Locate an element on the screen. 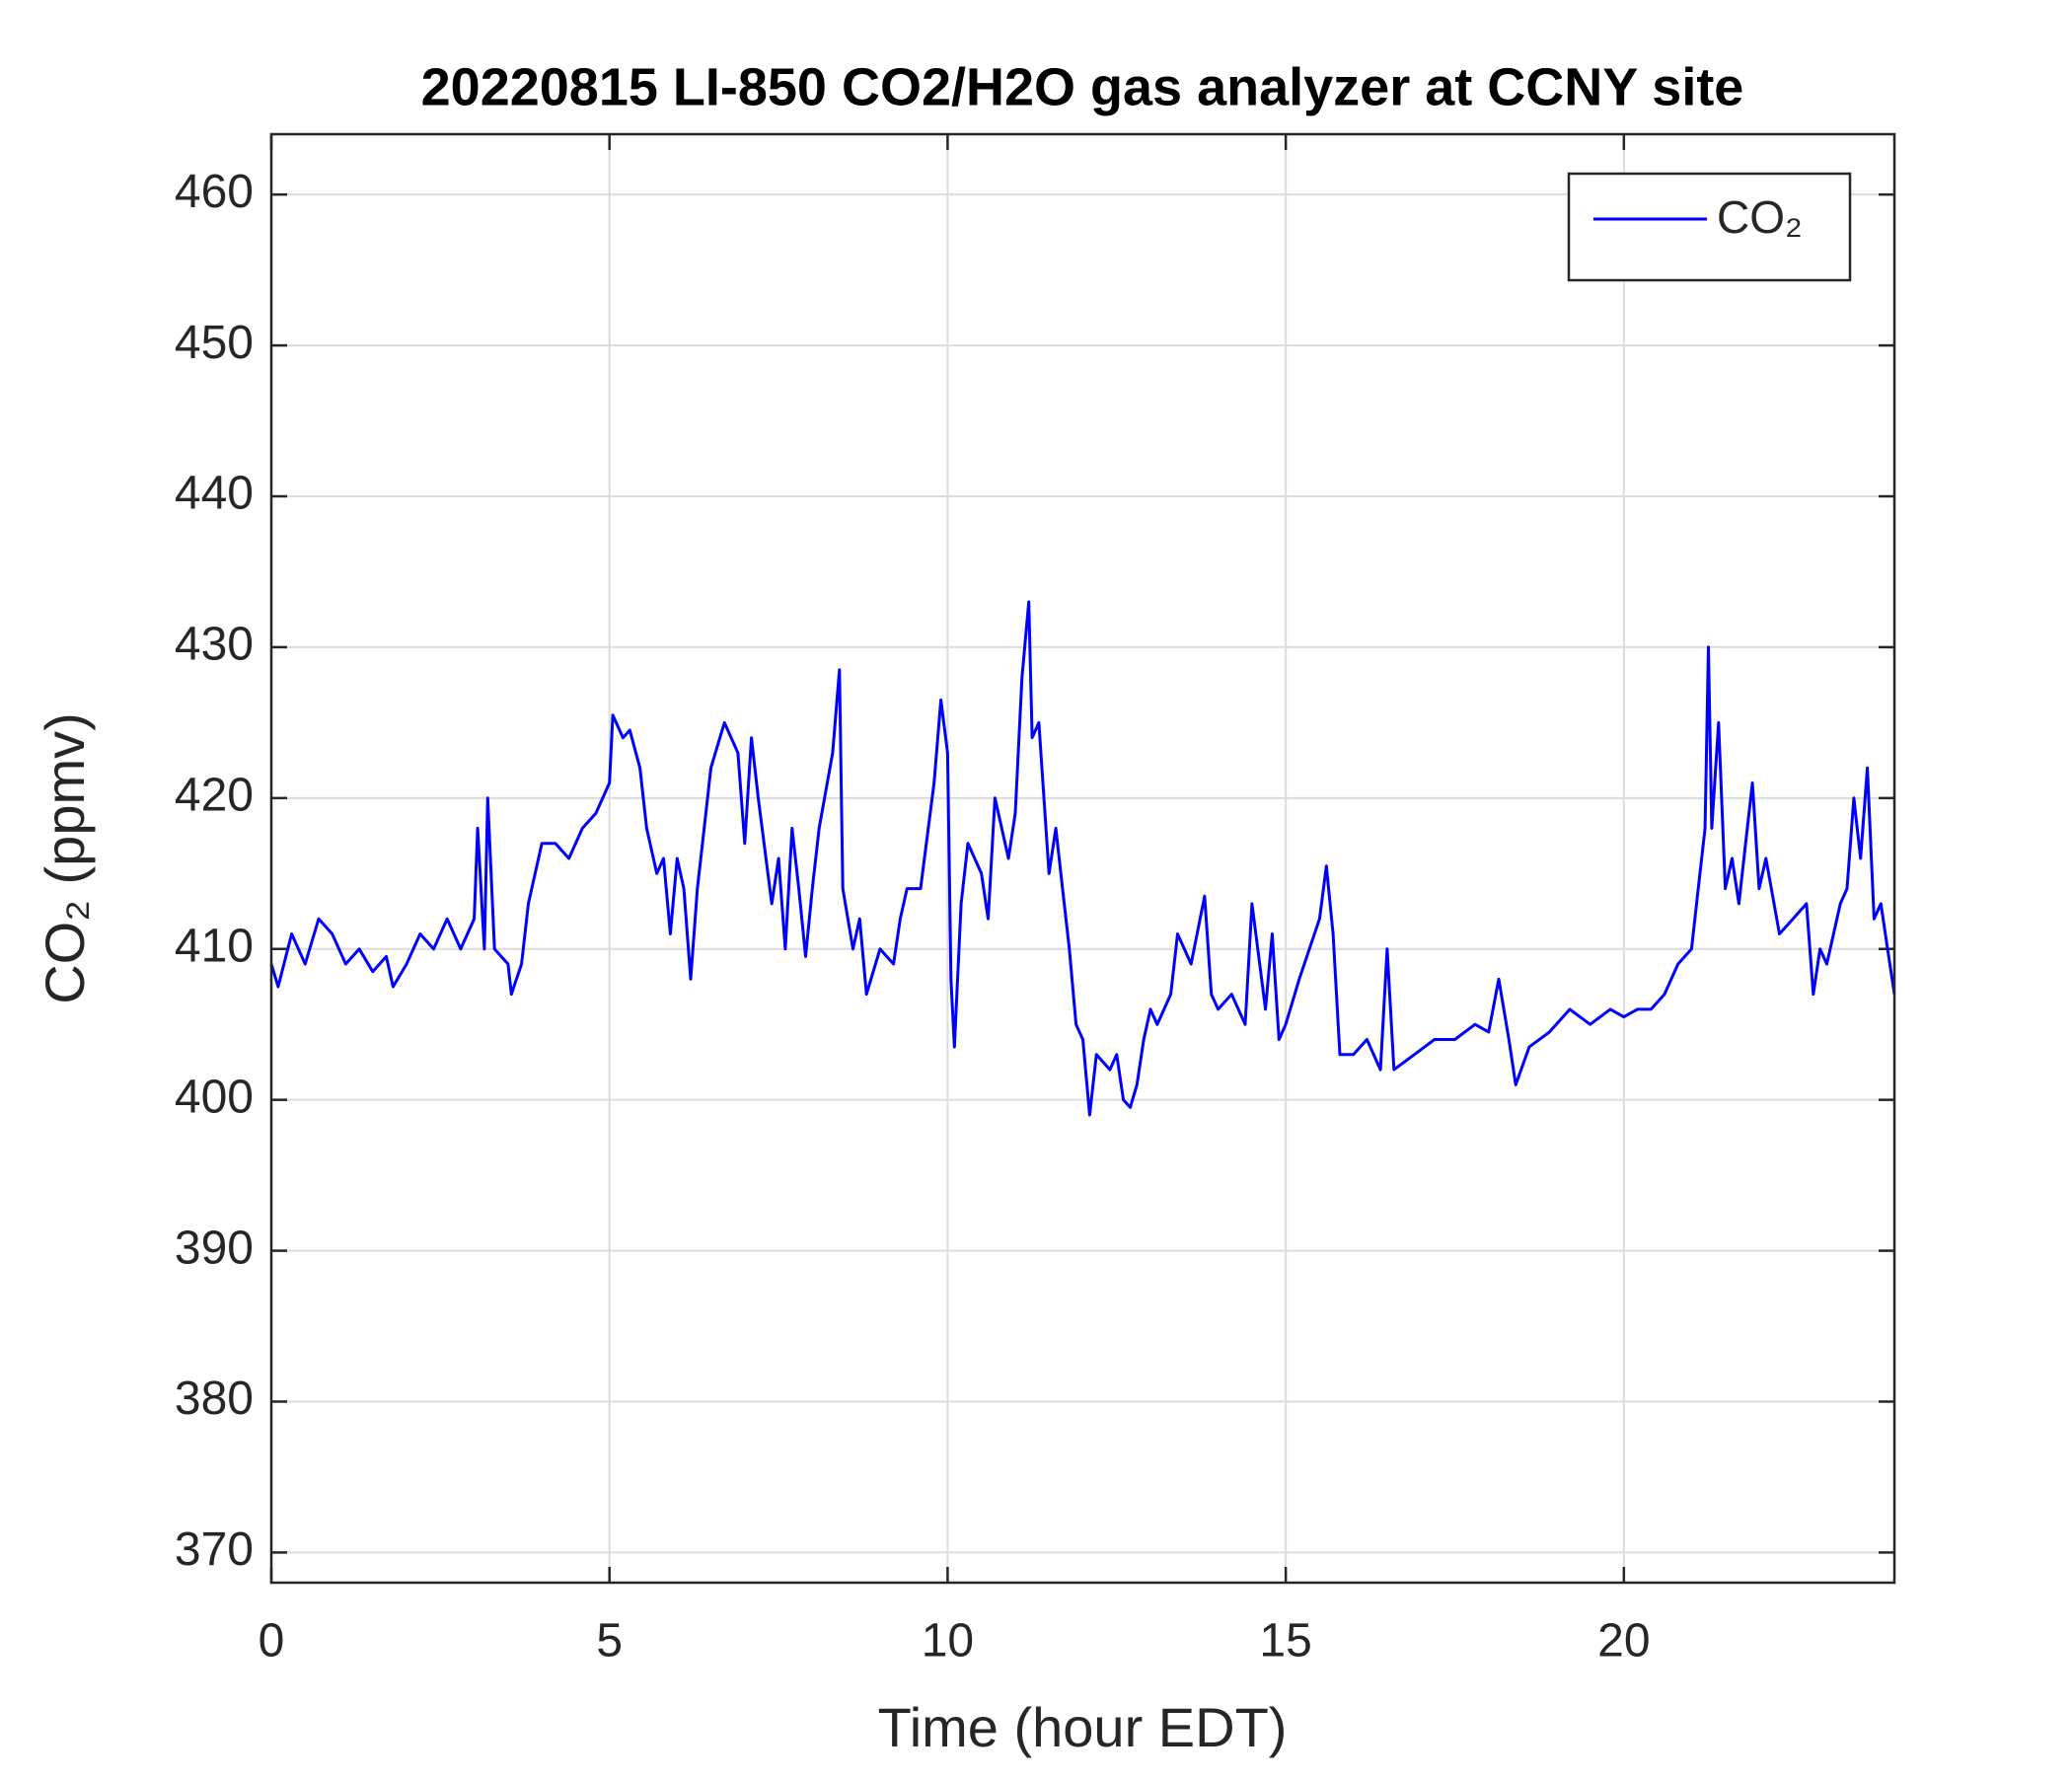 This screenshot has width=2072, height=1781. x-tick-label: 5 is located at coordinates (610, 1641).